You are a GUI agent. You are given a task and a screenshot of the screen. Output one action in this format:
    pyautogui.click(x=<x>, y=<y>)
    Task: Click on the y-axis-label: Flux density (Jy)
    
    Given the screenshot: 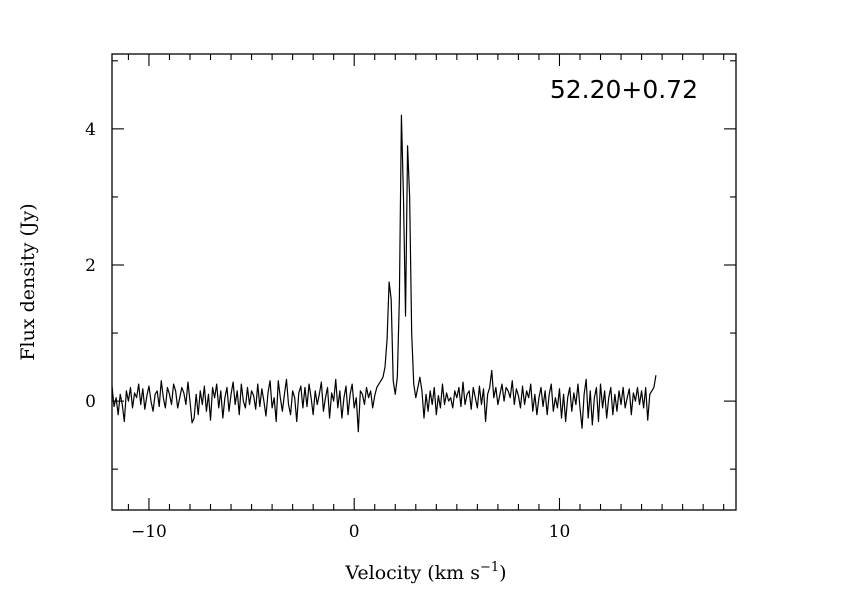 What is the action you would take?
    pyautogui.click(x=28, y=281)
    